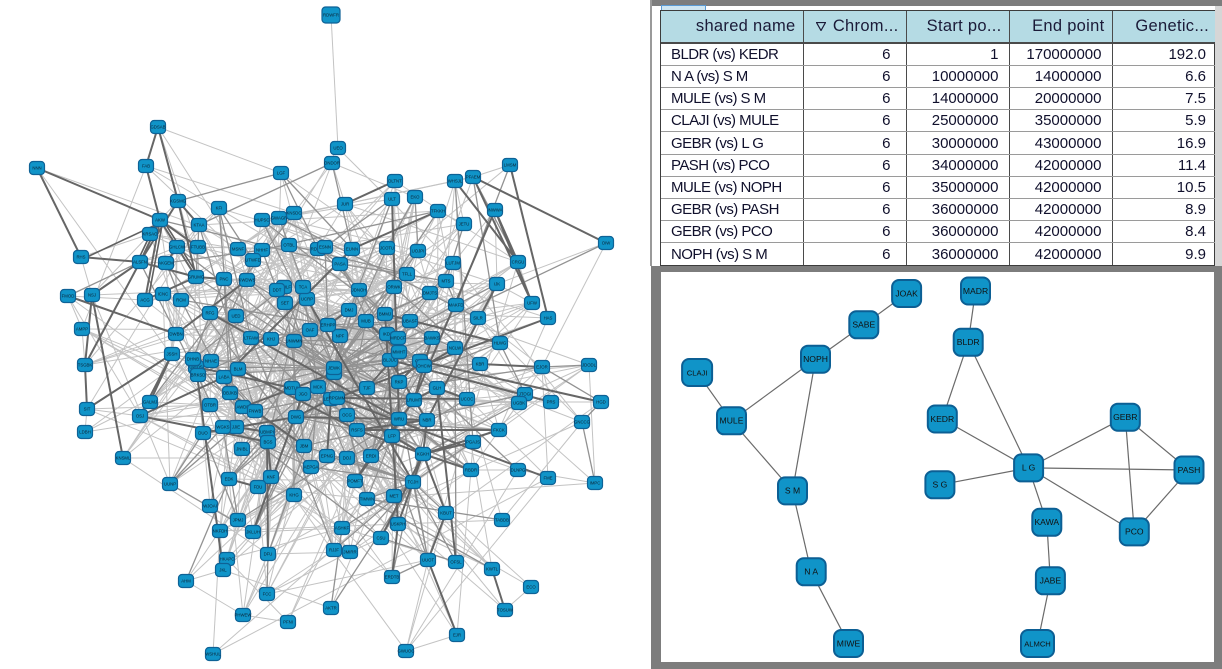 Image resolution: width=1222 pixels, height=669 pixels. I want to click on svg-text: FCC, so click(267, 594).